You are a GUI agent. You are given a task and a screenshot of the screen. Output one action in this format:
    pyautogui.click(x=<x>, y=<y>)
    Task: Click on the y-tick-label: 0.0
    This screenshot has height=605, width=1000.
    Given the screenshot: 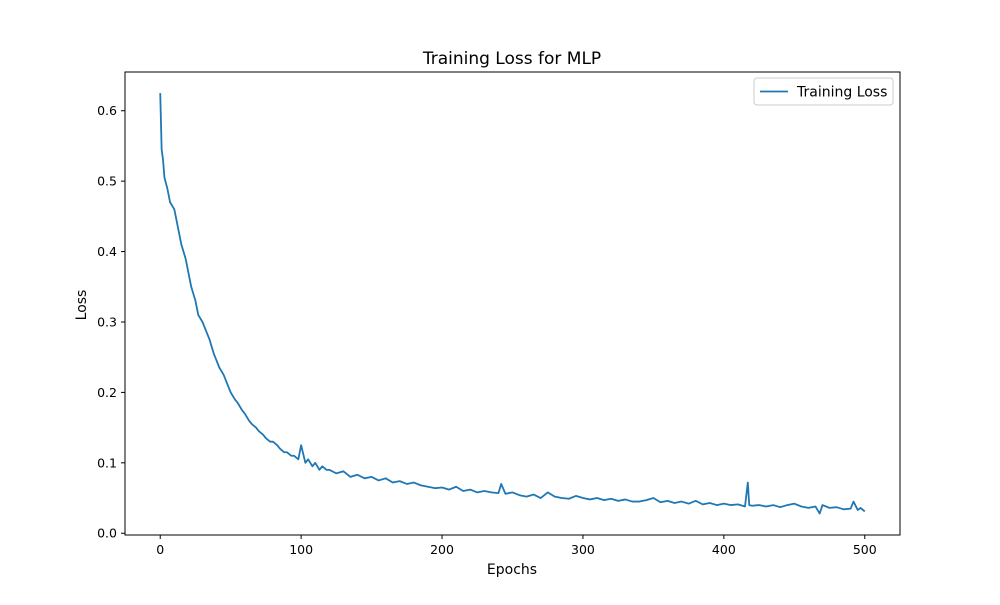 What is the action you would take?
    pyautogui.click(x=107, y=533)
    